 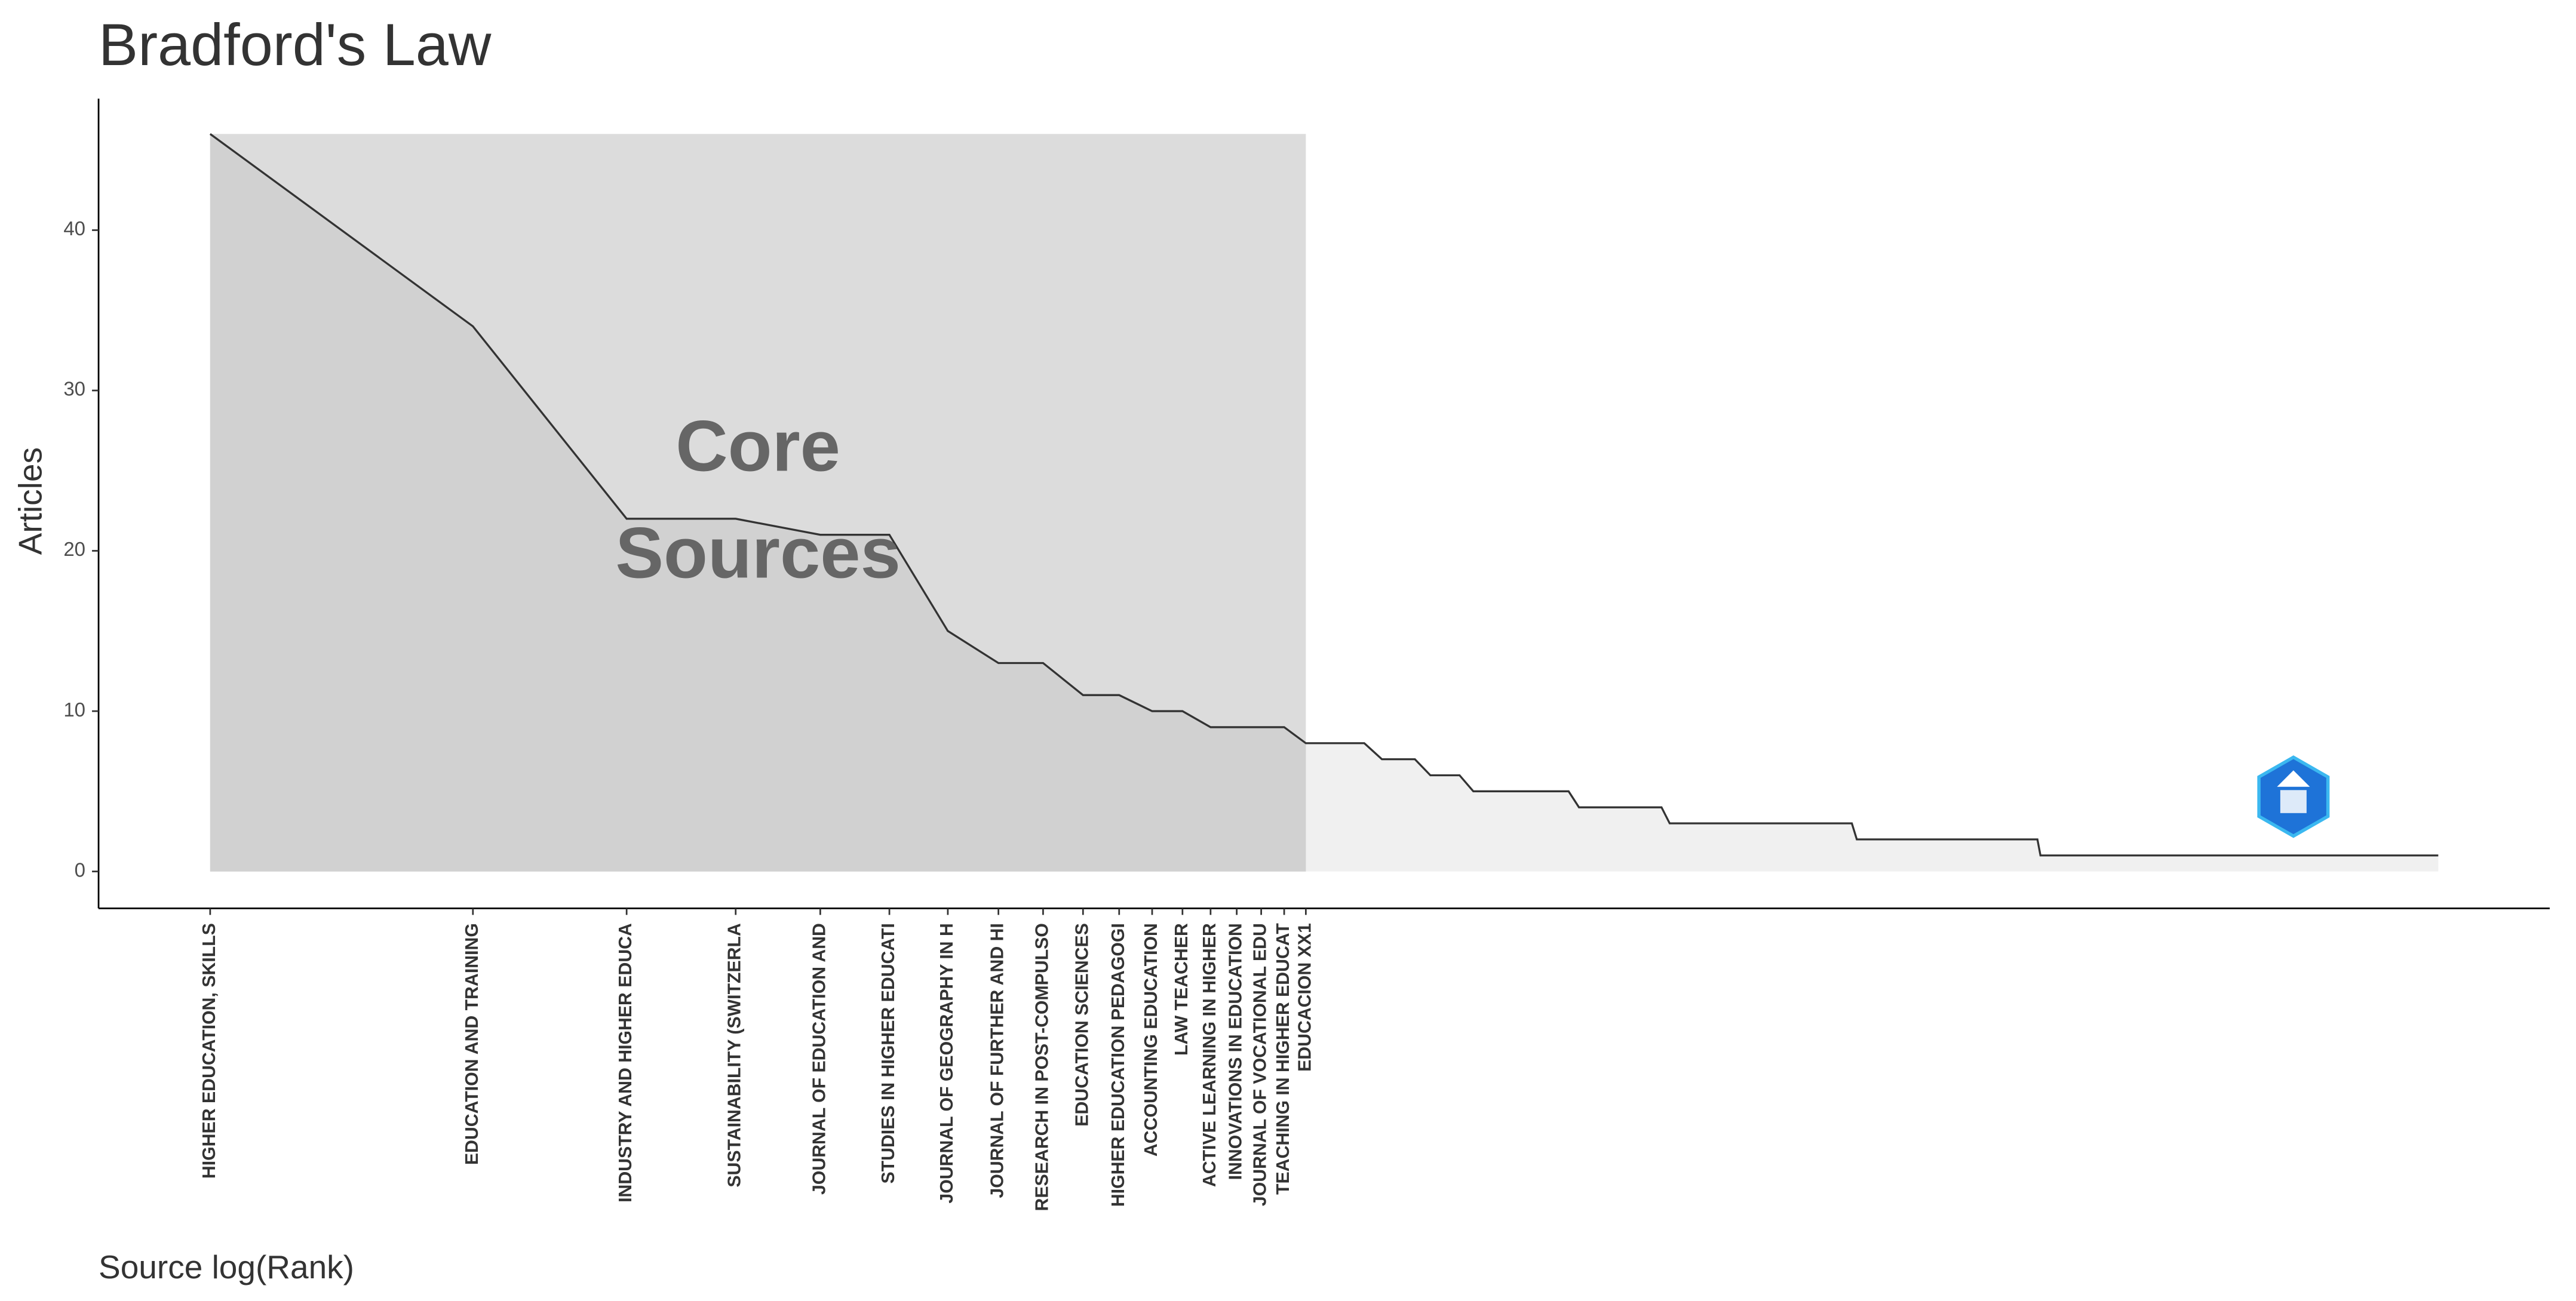 What do you see at coordinates (889, 1053) in the screenshot?
I see `x-tick-label: STUDIES IN HIGHER EDUCATI` at bounding box center [889, 1053].